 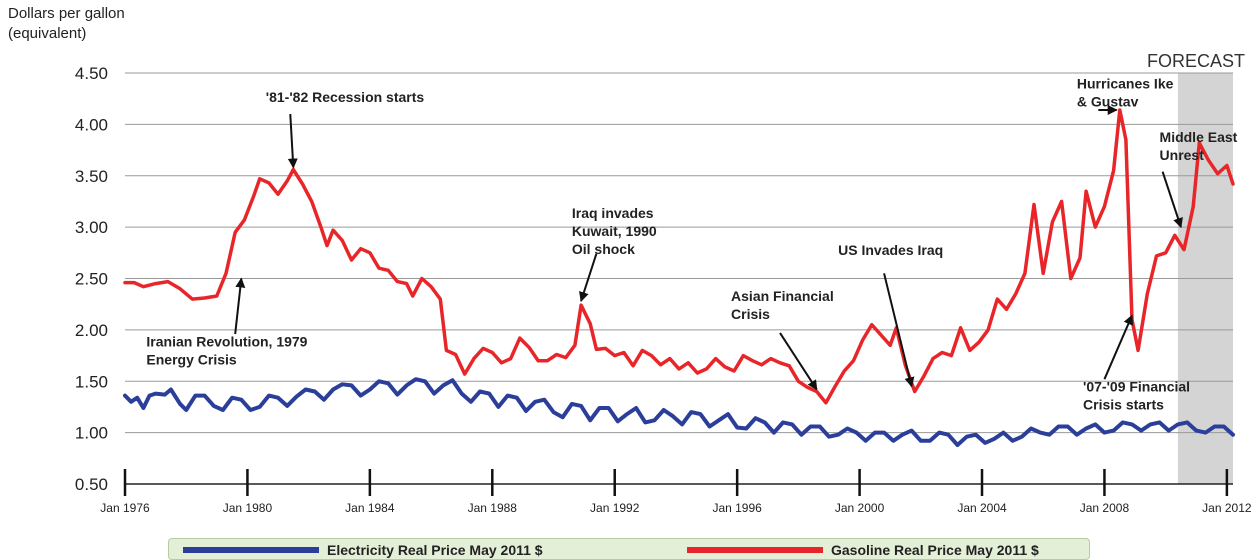 What do you see at coordinates (750, 314) in the screenshot?
I see `annotation-text: Crisis` at bounding box center [750, 314].